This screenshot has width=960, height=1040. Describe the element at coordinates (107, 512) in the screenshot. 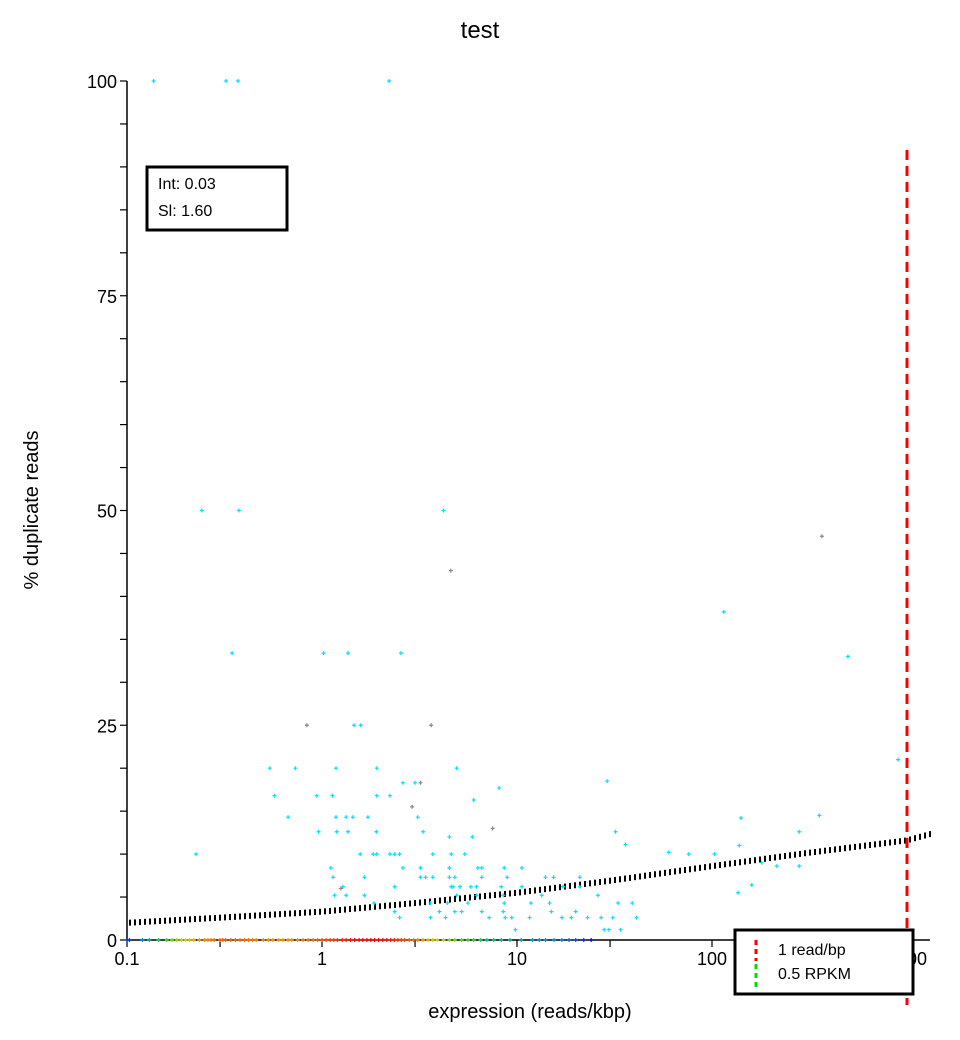

I see `y-tick-label: 50` at that location.